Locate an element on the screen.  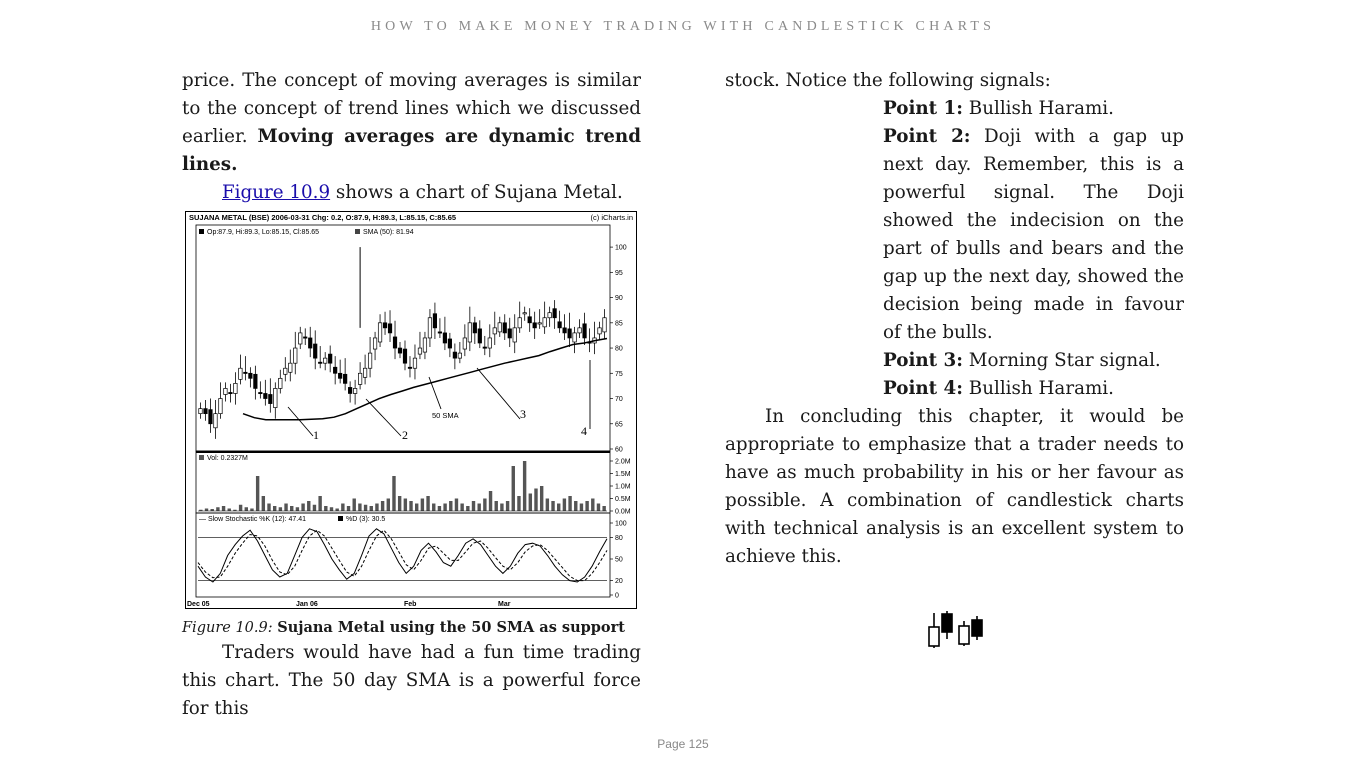
price-tick-label: 95 is located at coordinates (619, 273).